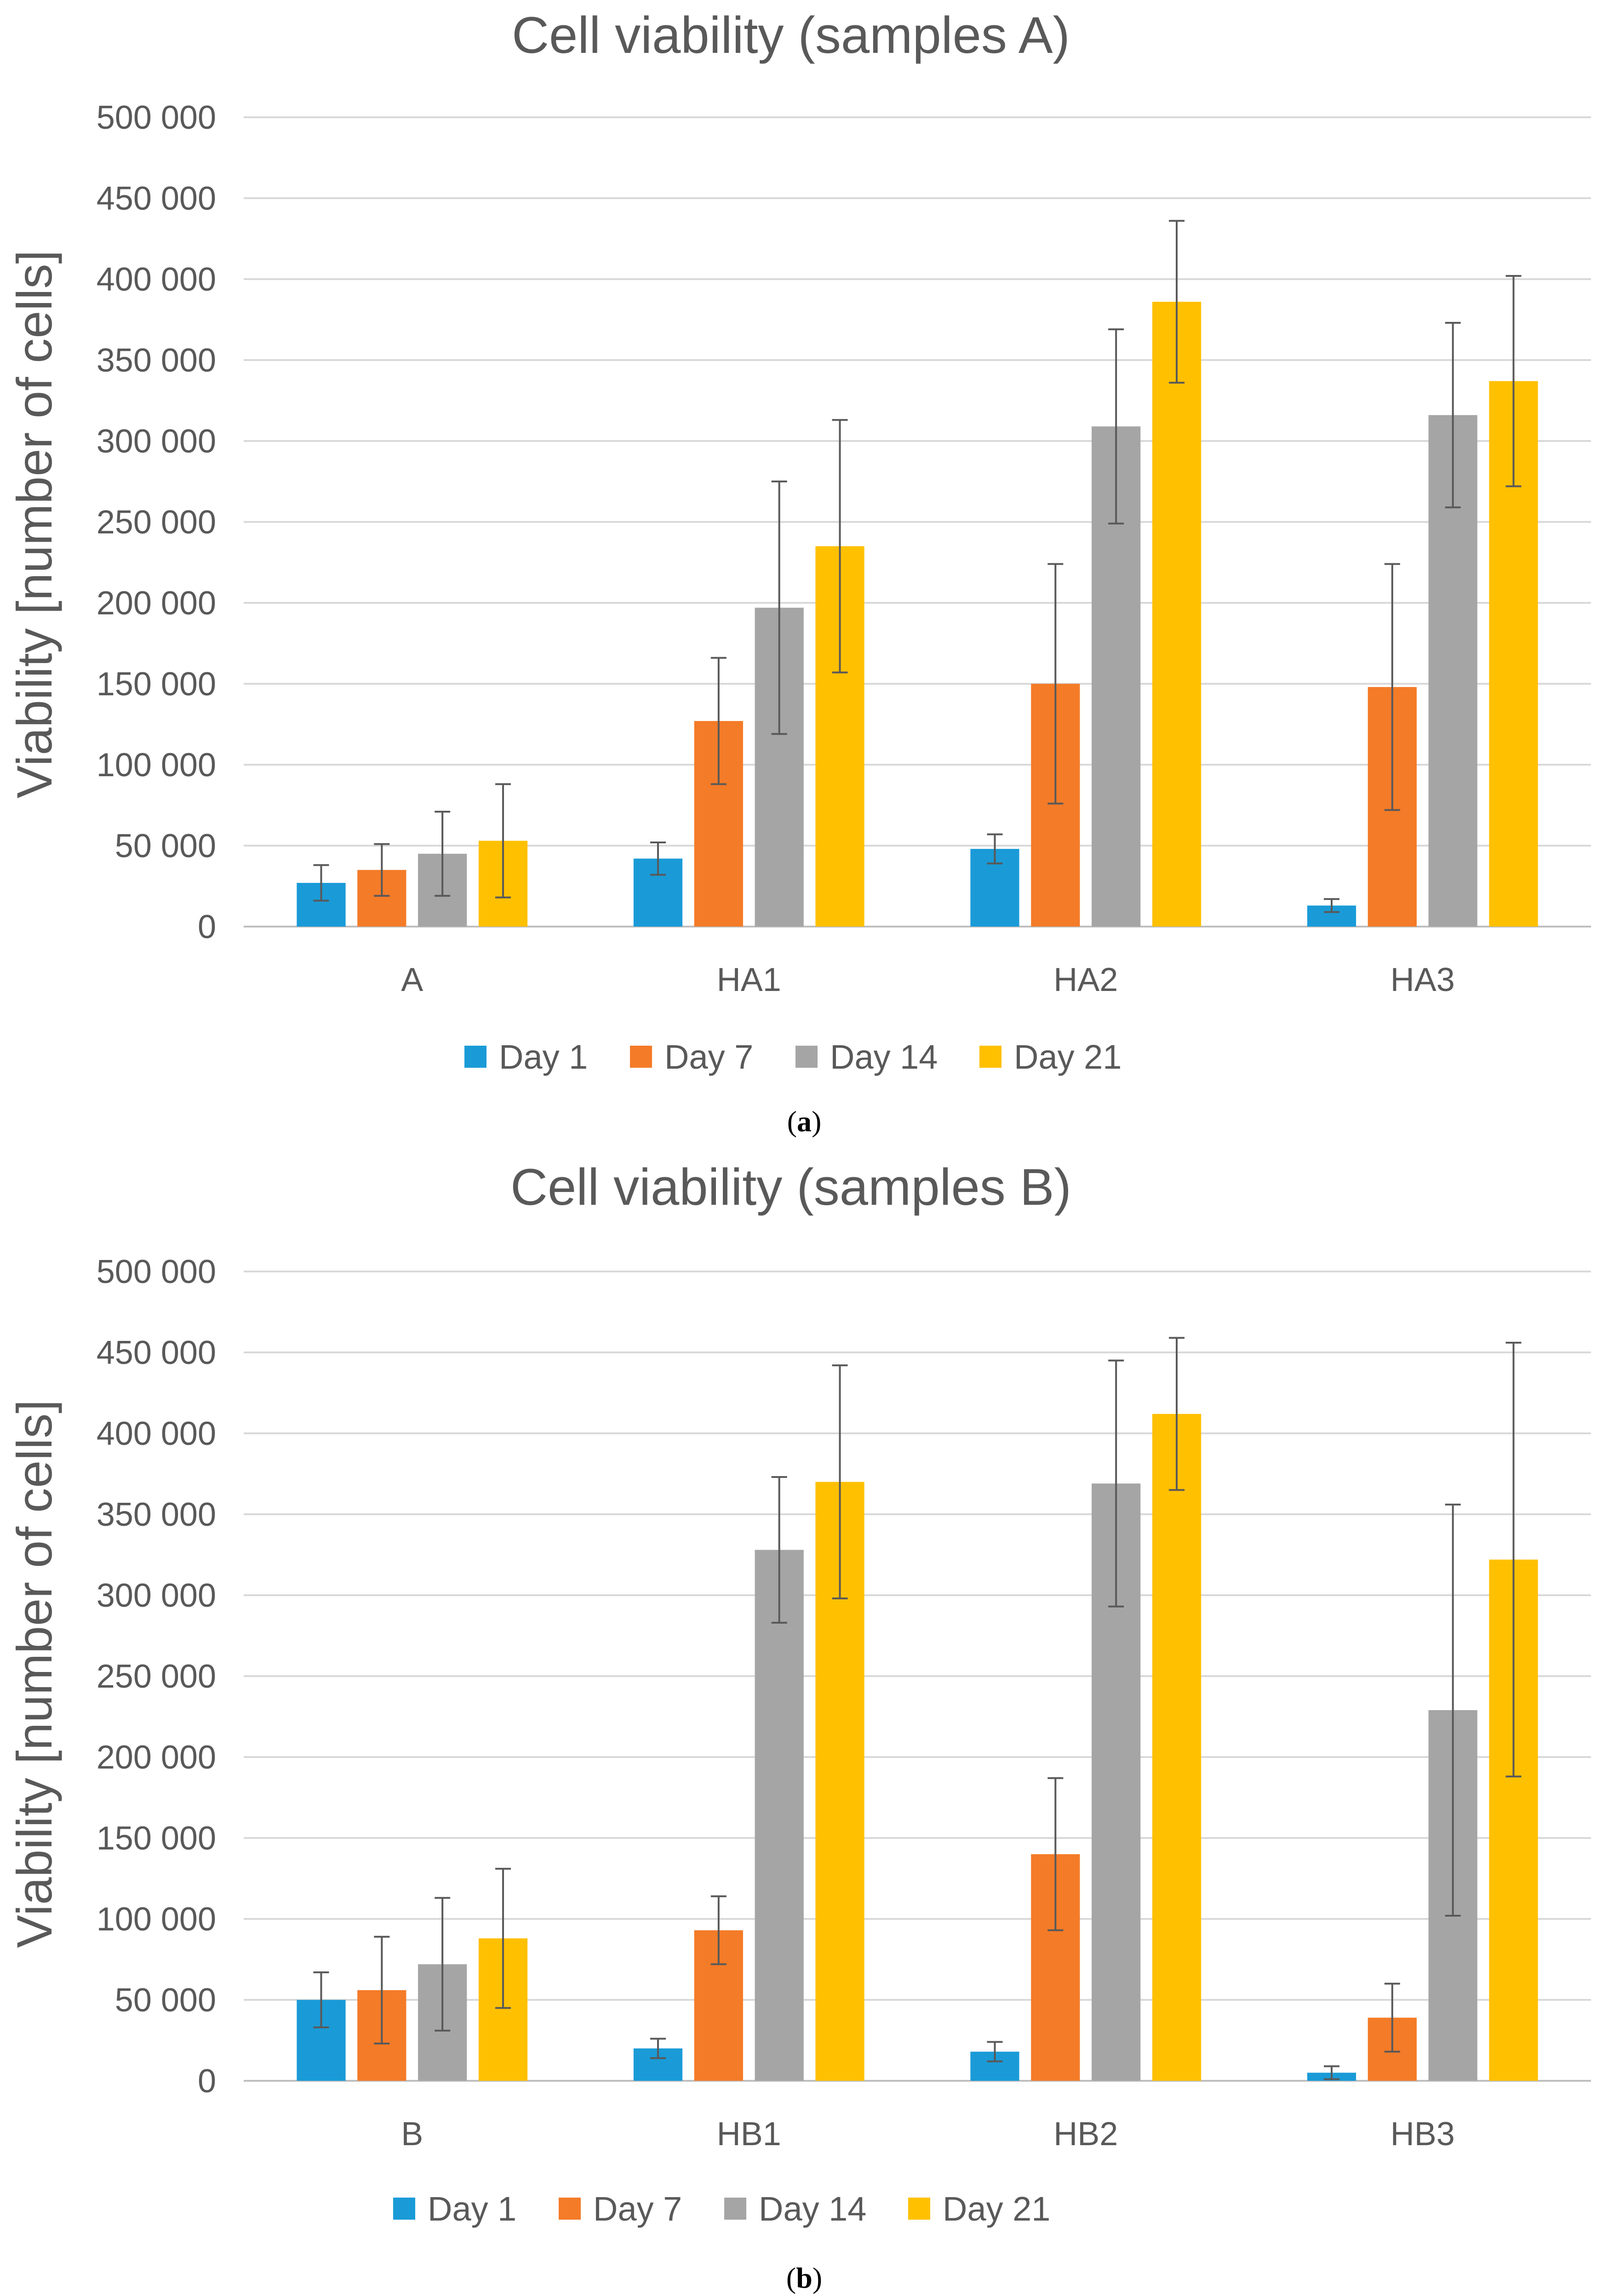  What do you see at coordinates (1085, 980) in the screenshot?
I see `x-tick-label: HA2` at bounding box center [1085, 980].